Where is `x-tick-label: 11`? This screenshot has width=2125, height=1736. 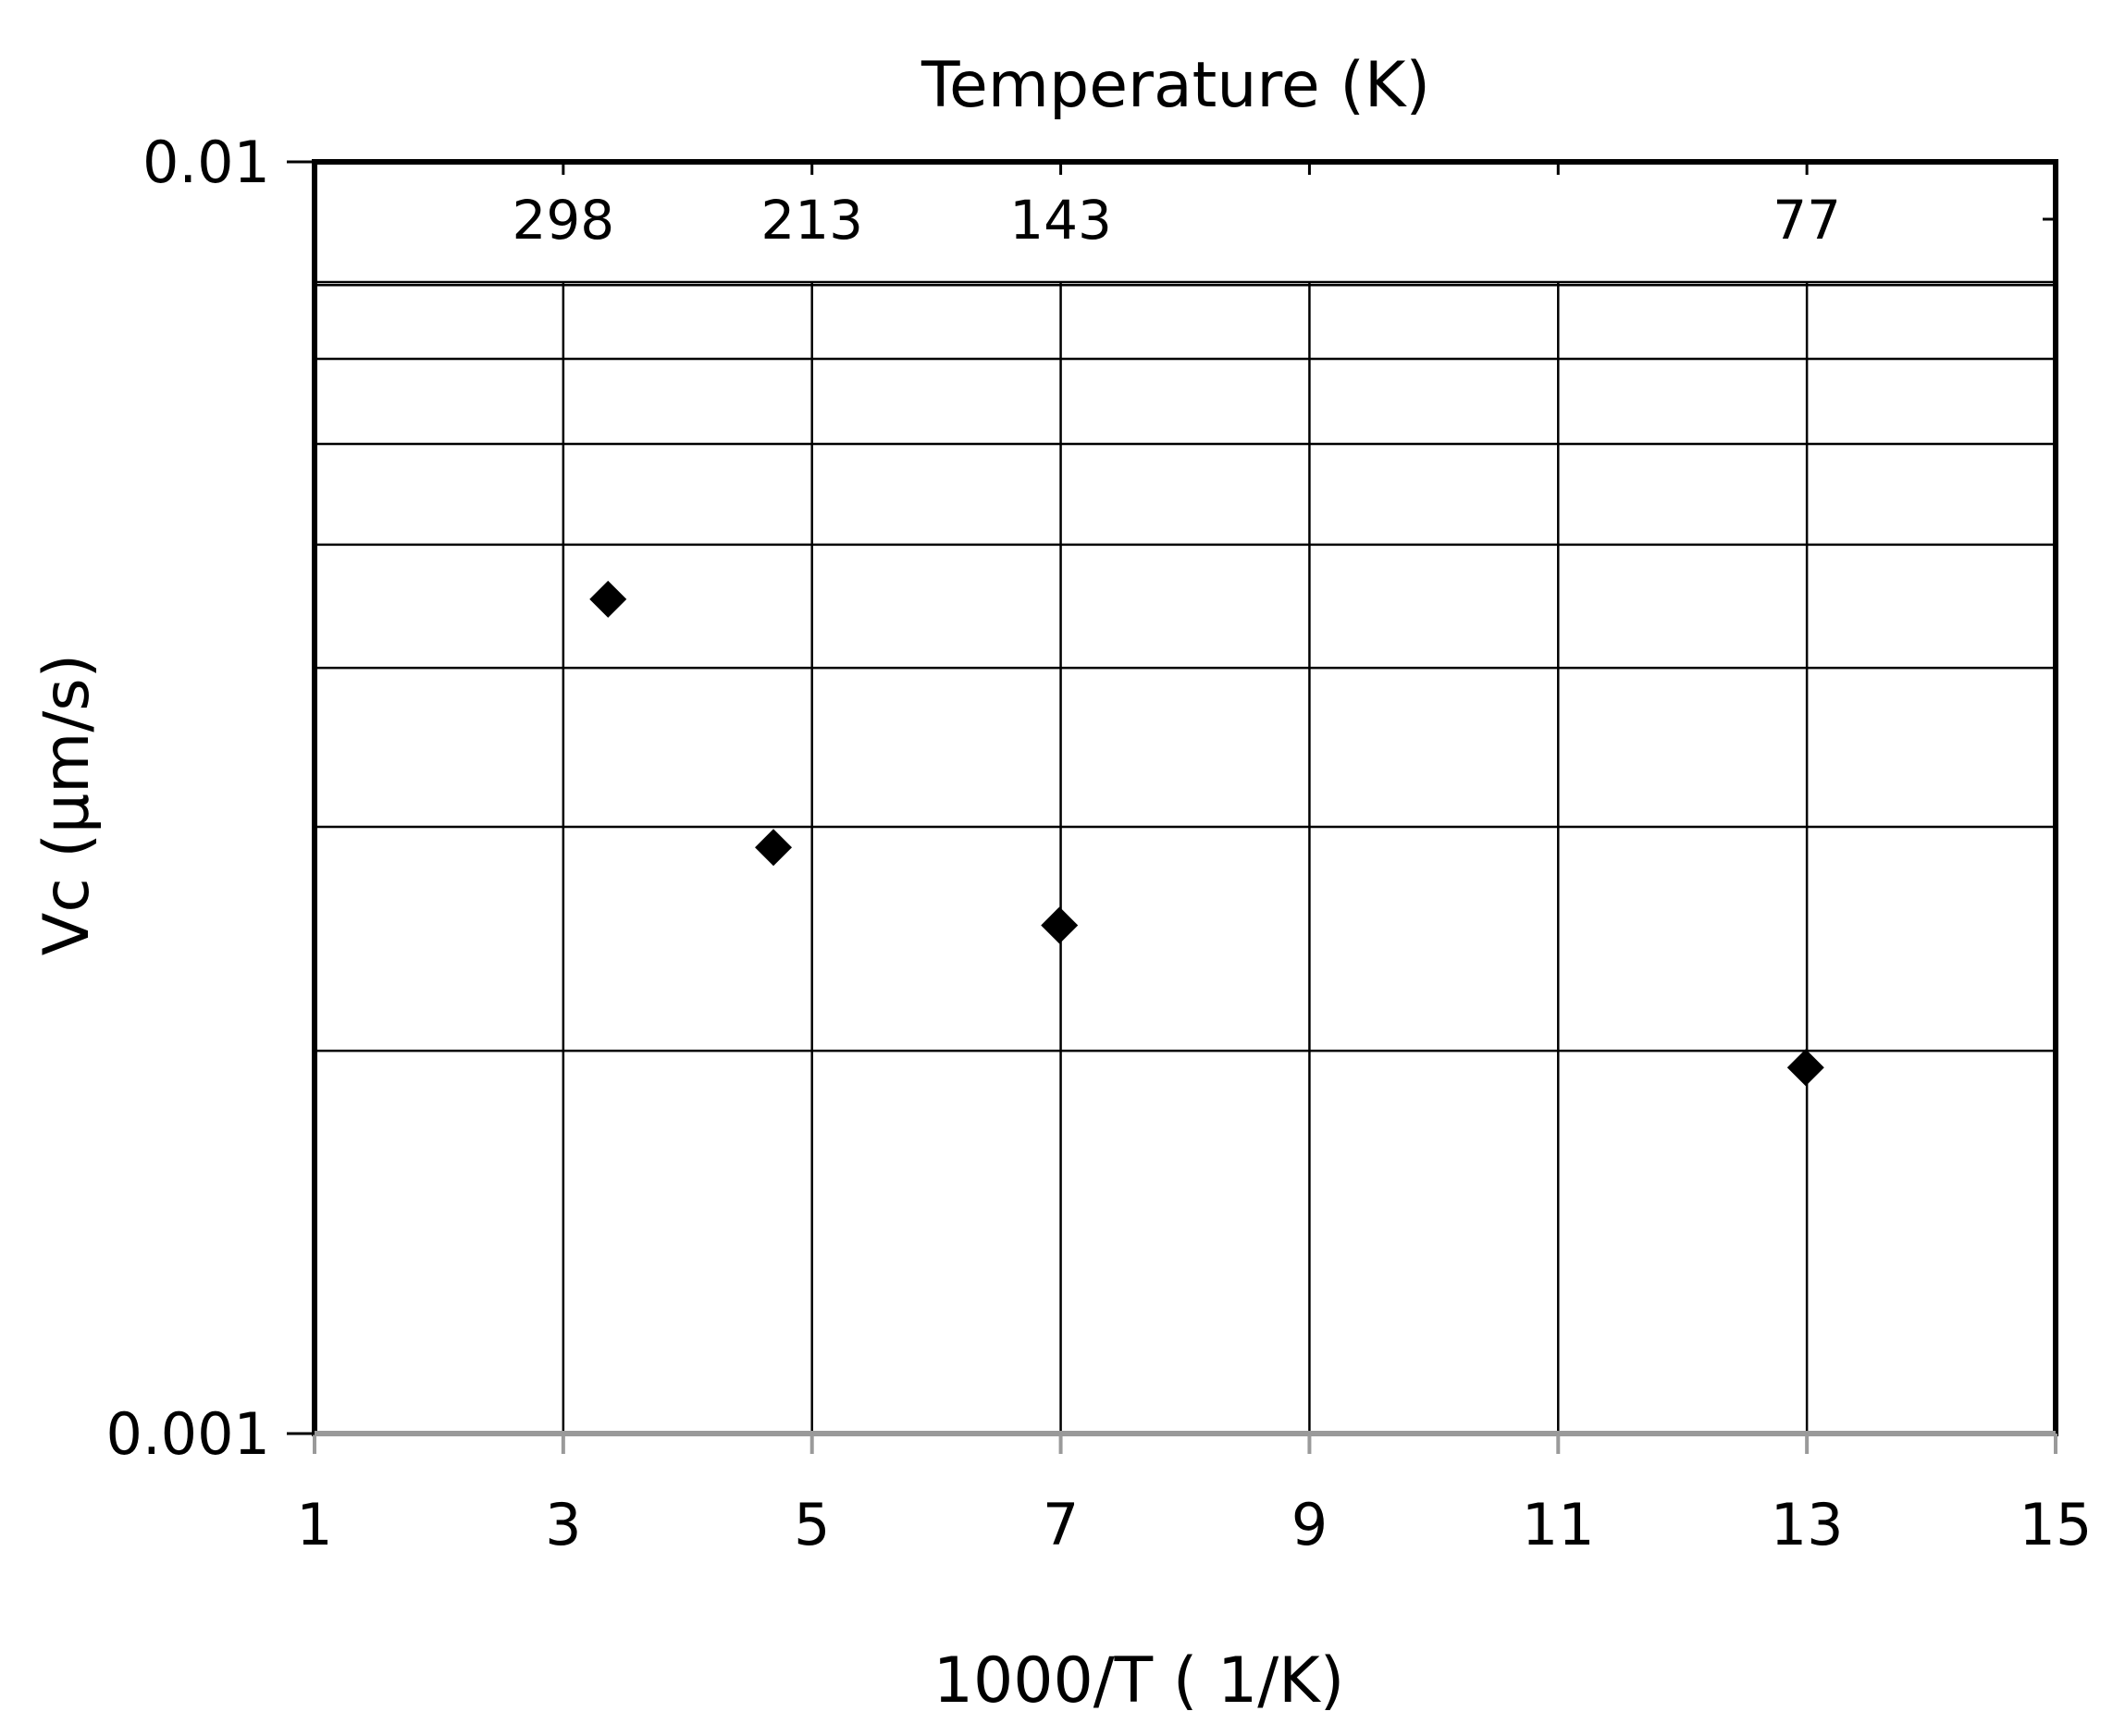
x-tick-label: 11 is located at coordinates (1558, 1524).